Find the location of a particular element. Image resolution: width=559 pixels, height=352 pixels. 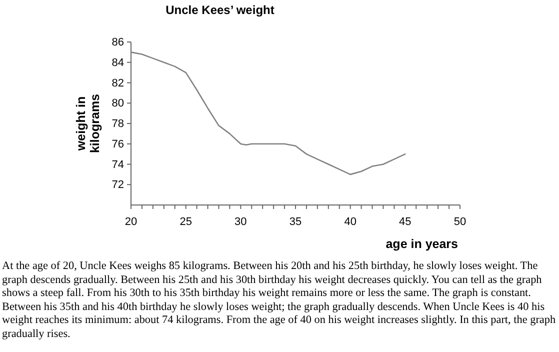

x-tick-label: 30 is located at coordinates (240, 222).